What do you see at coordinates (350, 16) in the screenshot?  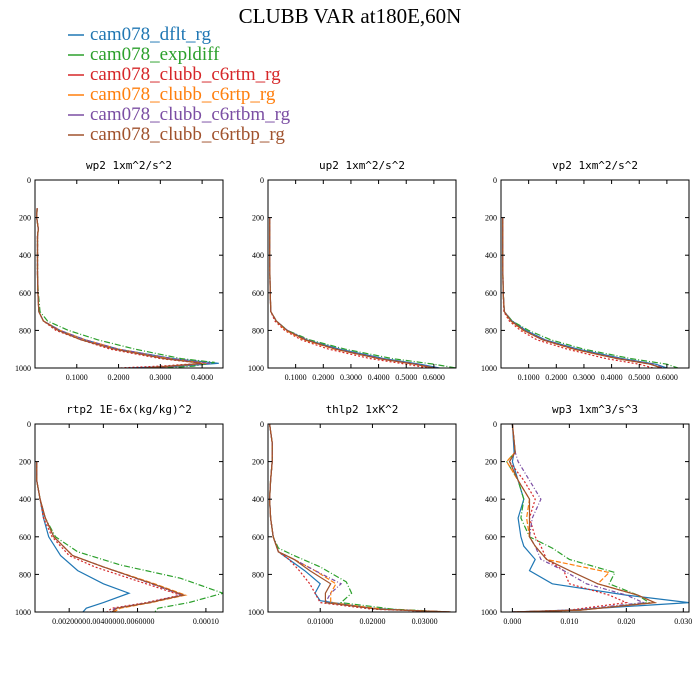 I see `figure-title: CLUBB VAR at180E,60N` at bounding box center [350, 16].